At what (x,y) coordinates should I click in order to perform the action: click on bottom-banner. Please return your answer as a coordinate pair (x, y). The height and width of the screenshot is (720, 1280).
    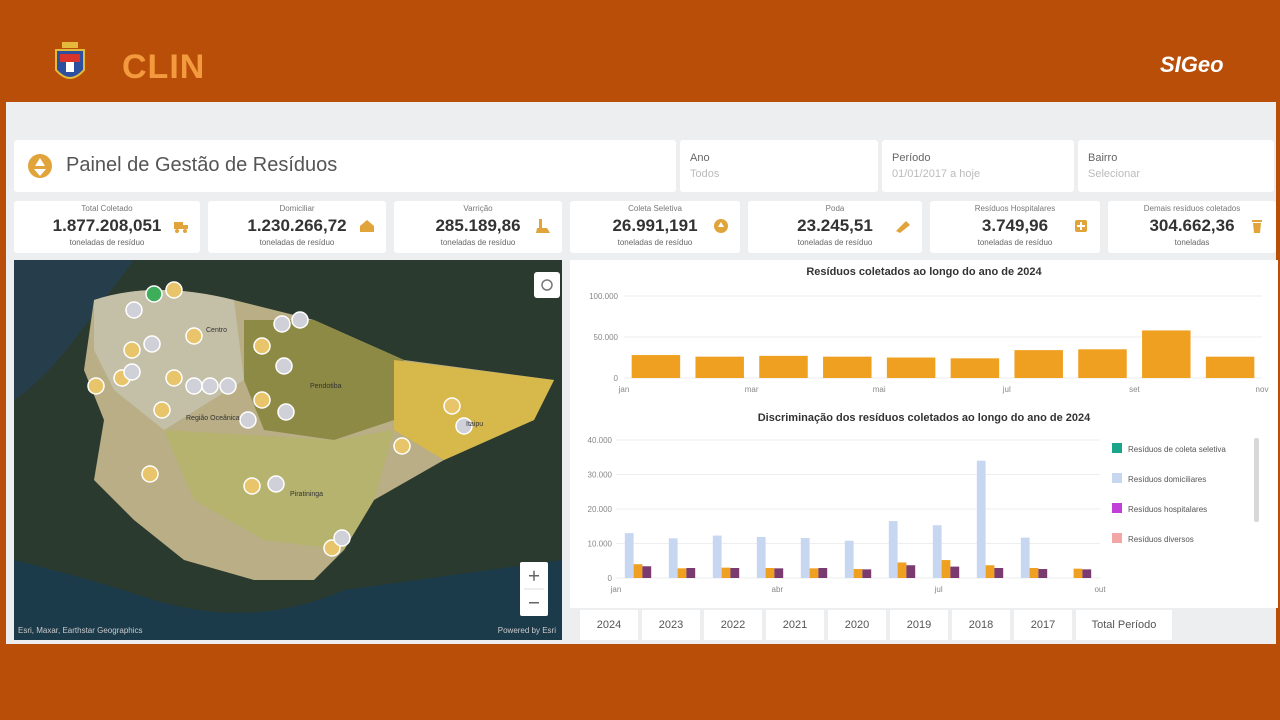
    Looking at the image, I should click on (640, 684).